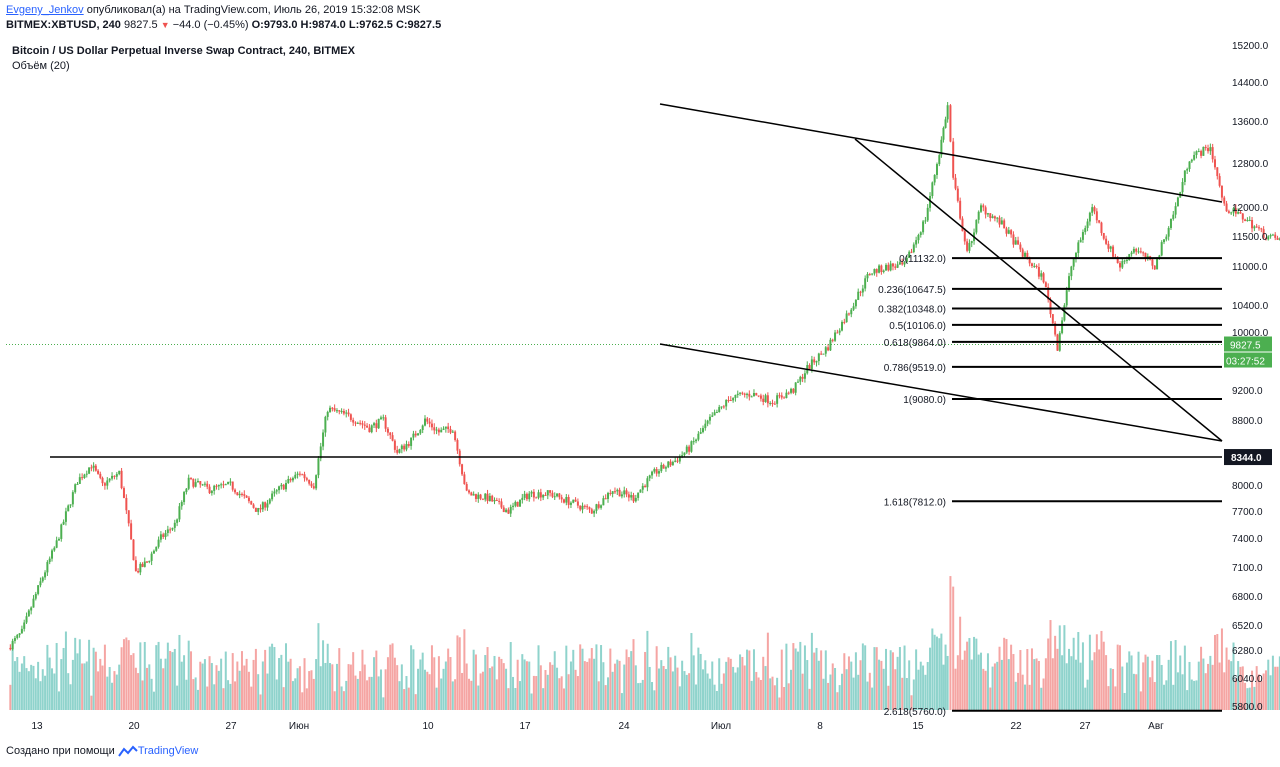 This screenshot has height=767, width=1280. What do you see at coordinates (45, 10) in the screenshot?
I see `author-link: Evgeny_Jenkov` at bounding box center [45, 10].